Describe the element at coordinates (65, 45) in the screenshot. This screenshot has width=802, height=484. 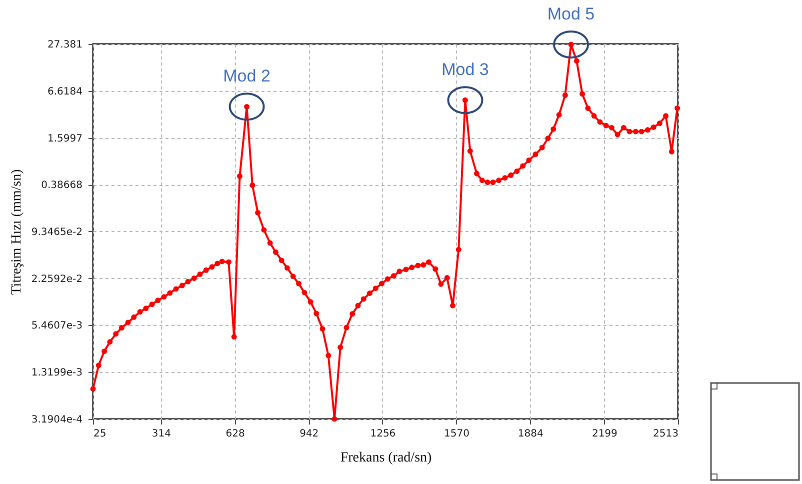
I see `y-tick-label: 27.381` at that location.